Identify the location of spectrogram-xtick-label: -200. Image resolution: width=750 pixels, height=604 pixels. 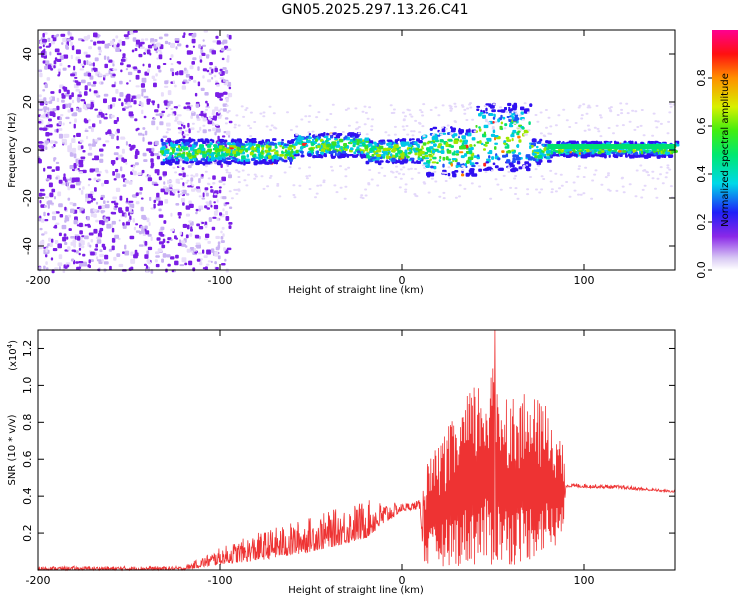
(38, 280).